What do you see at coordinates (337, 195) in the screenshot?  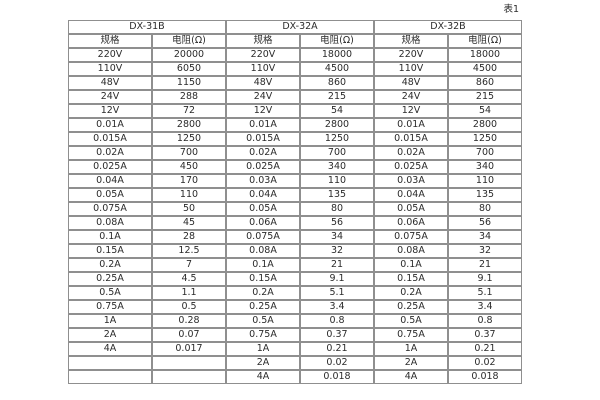 I see `resistance-cell: 135` at bounding box center [337, 195].